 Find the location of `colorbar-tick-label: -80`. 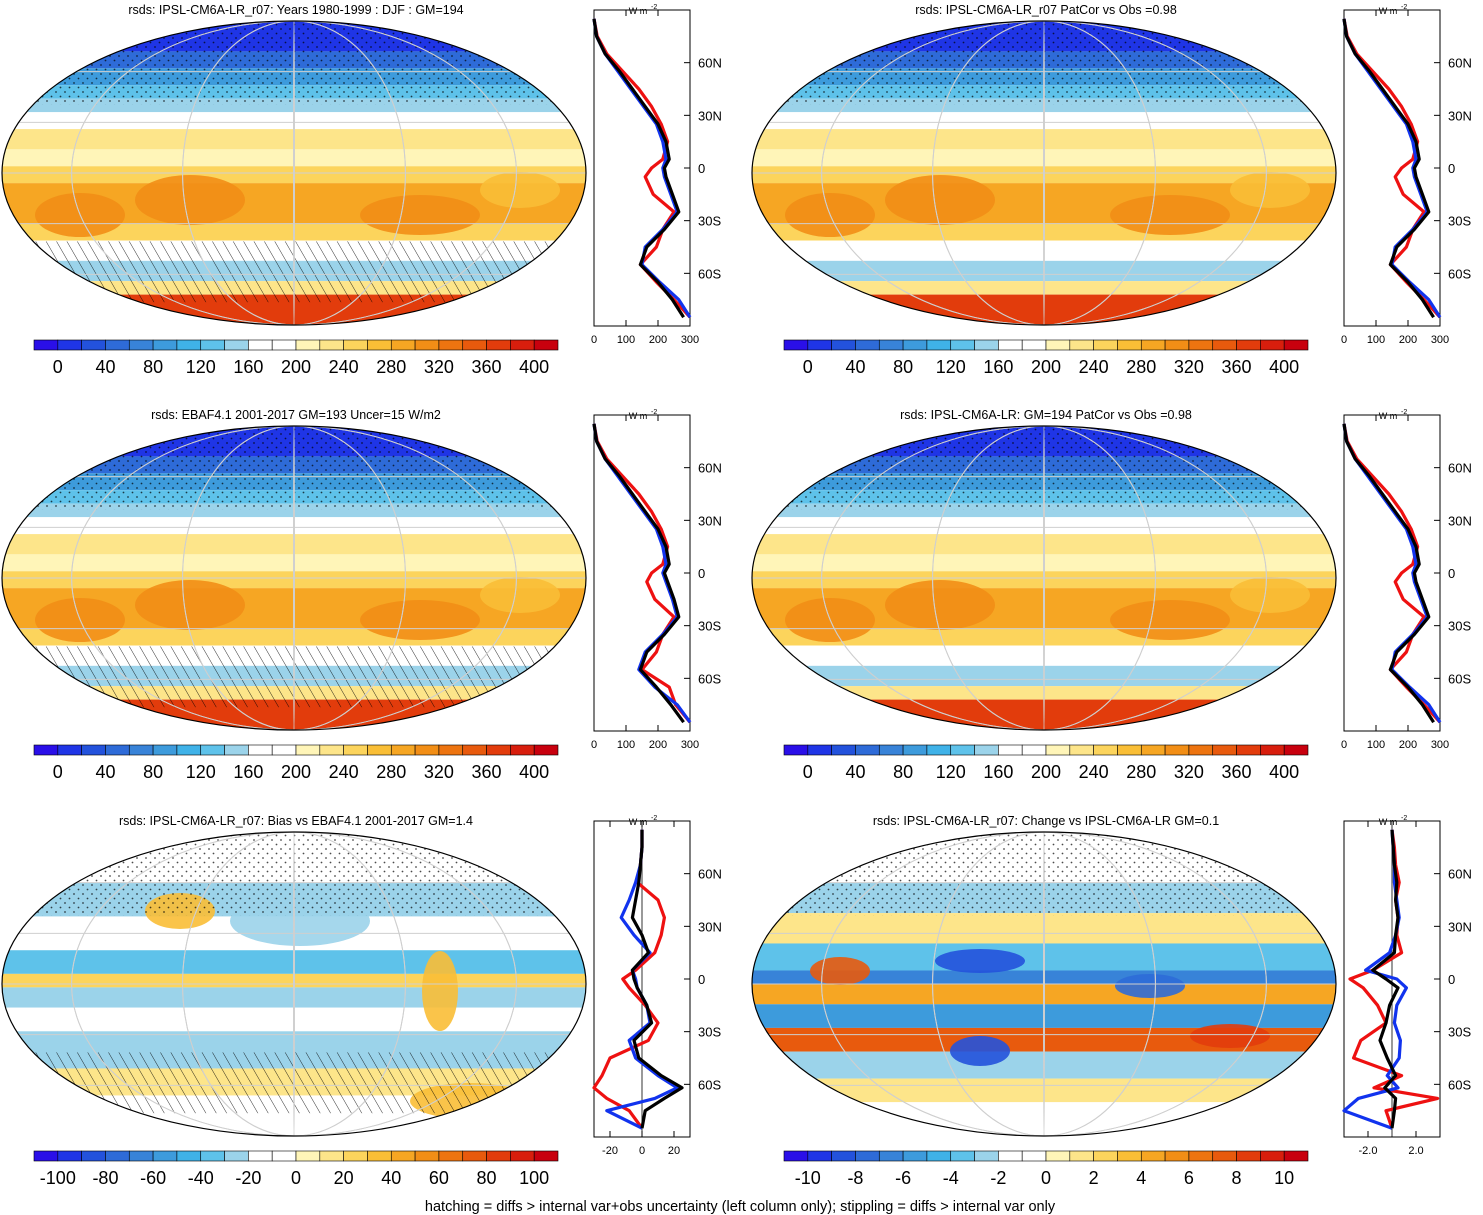

colorbar-tick-label: -80 is located at coordinates (105, 1178).